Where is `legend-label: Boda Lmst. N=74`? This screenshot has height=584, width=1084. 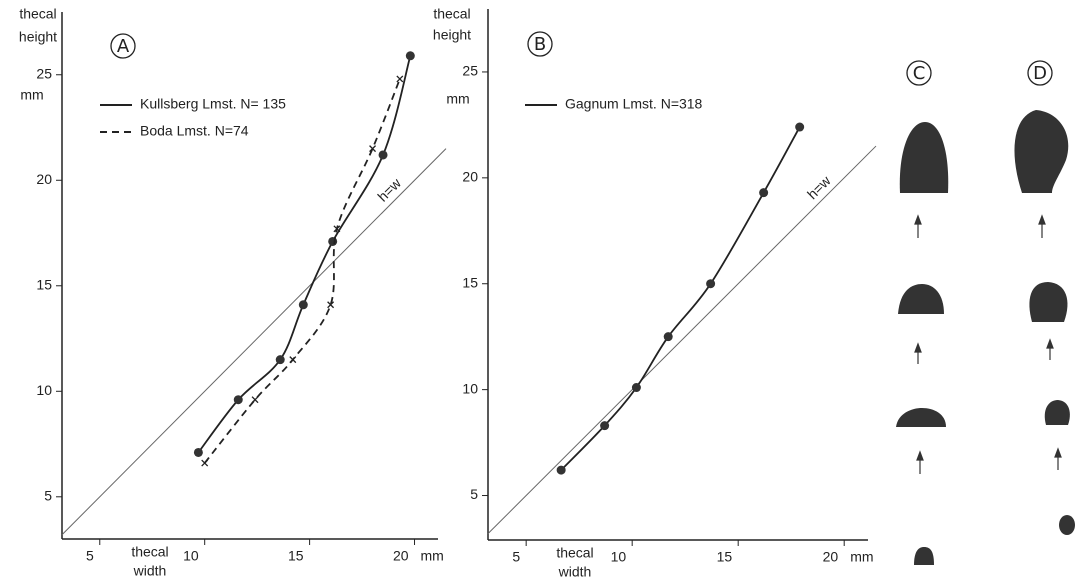 legend-label: Boda Lmst. N=74 is located at coordinates (194, 131).